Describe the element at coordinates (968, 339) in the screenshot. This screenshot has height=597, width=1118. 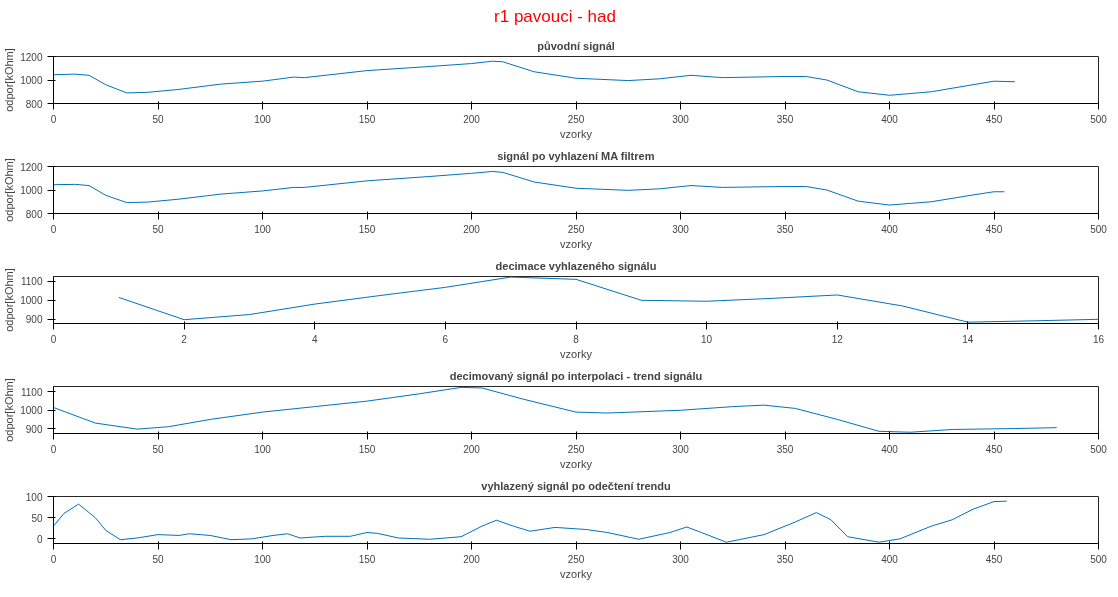
I see `x-tick-label: 14` at that location.